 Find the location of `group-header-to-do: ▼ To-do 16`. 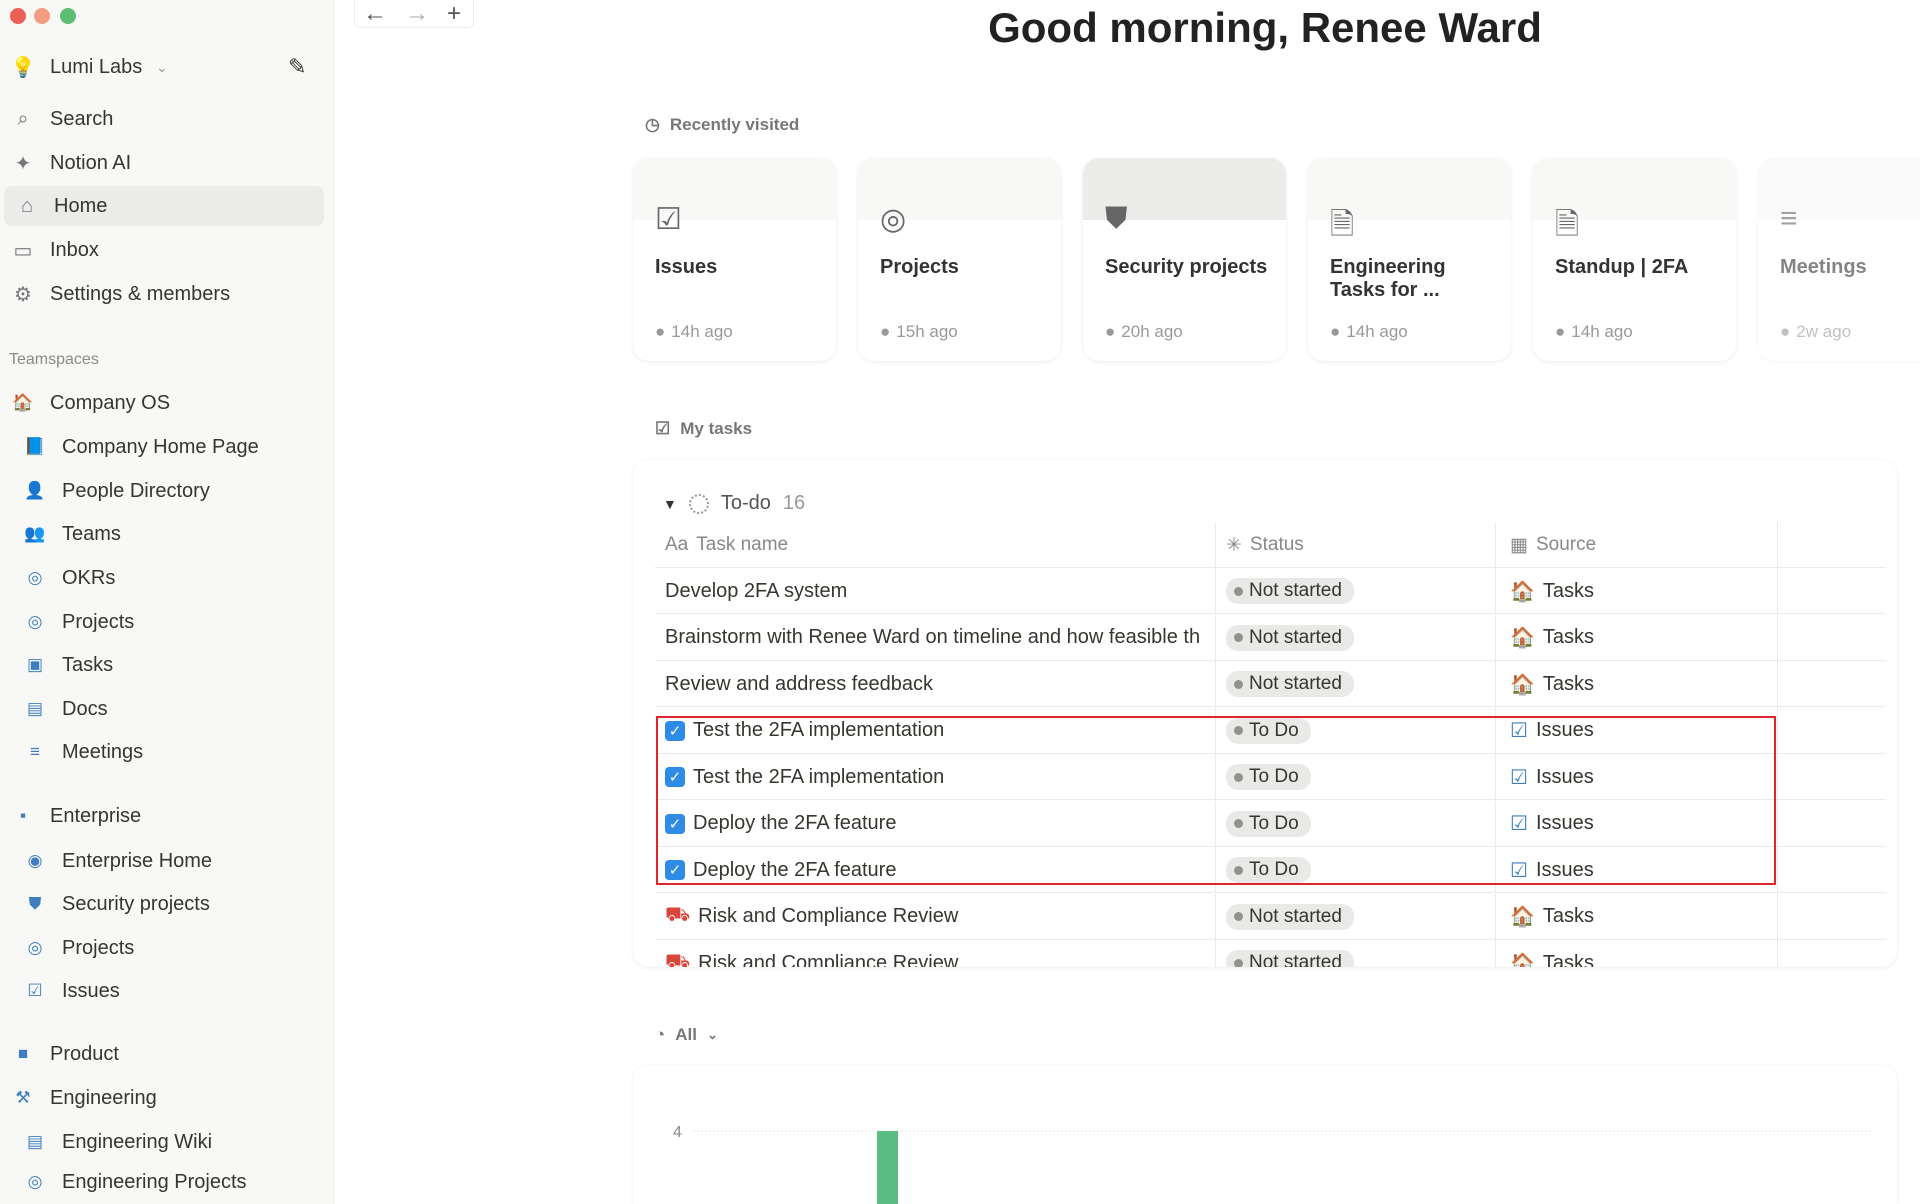

group-header-to-do: ▼ To-do 16 is located at coordinates (734, 503).